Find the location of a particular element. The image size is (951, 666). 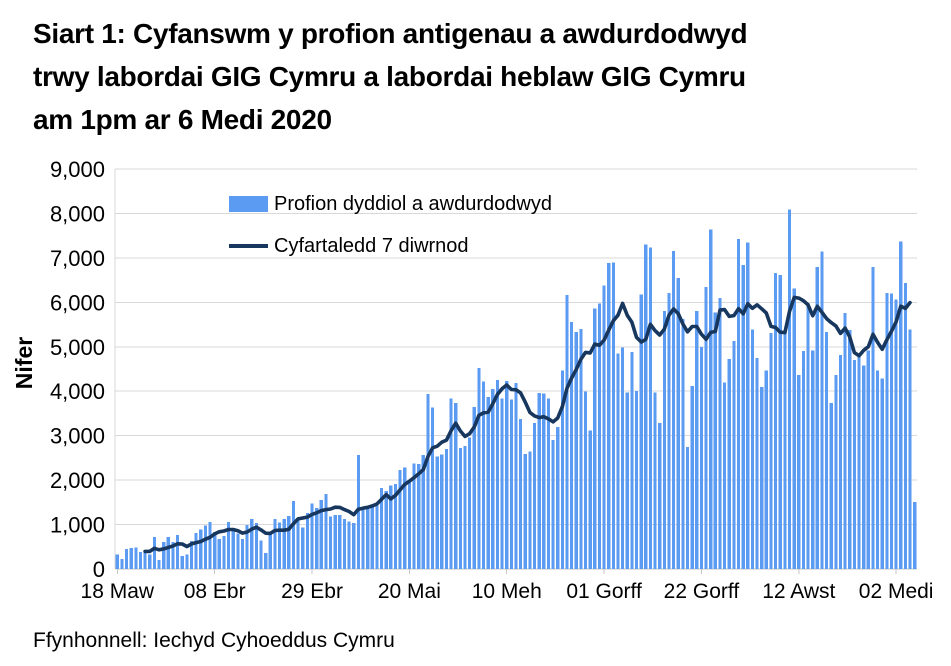

x-tick-label: 29 Ebr is located at coordinates (312, 591).